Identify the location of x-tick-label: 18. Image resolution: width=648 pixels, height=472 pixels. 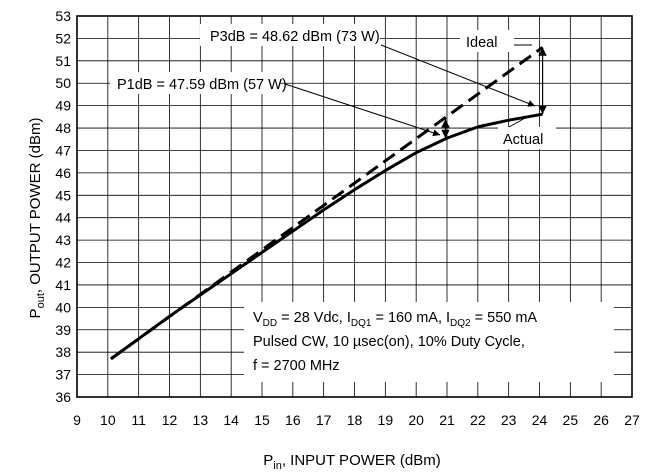
(355, 420).